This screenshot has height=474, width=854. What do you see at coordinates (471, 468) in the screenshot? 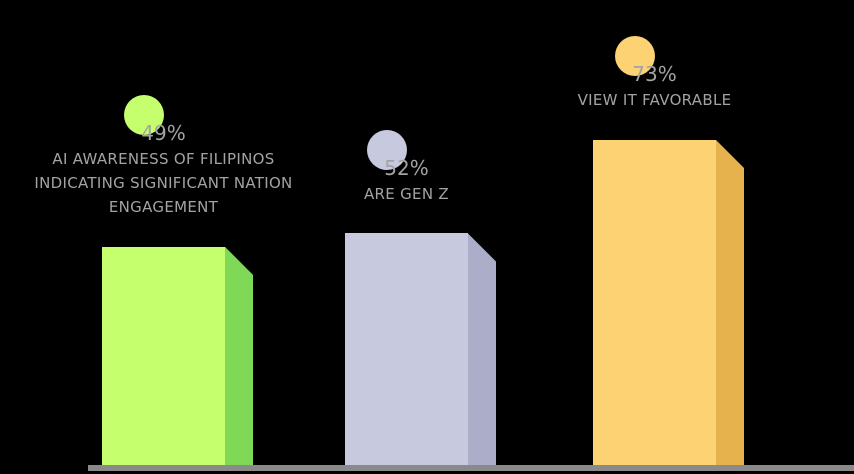
I see `baseline` at bounding box center [471, 468].